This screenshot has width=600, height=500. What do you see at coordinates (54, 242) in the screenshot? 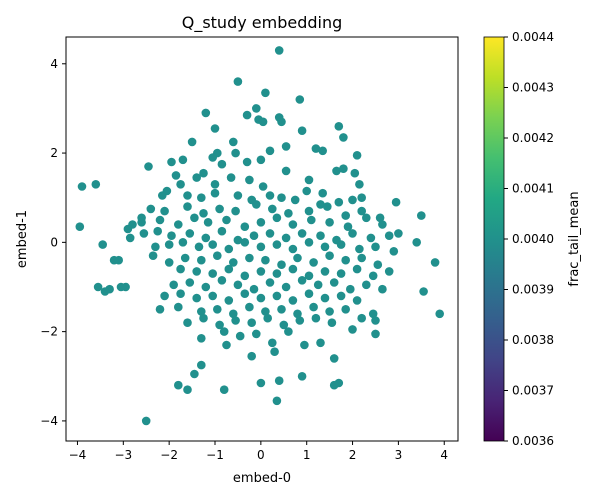
I see `y-tick-label: 0` at bounding box center [54, 242].